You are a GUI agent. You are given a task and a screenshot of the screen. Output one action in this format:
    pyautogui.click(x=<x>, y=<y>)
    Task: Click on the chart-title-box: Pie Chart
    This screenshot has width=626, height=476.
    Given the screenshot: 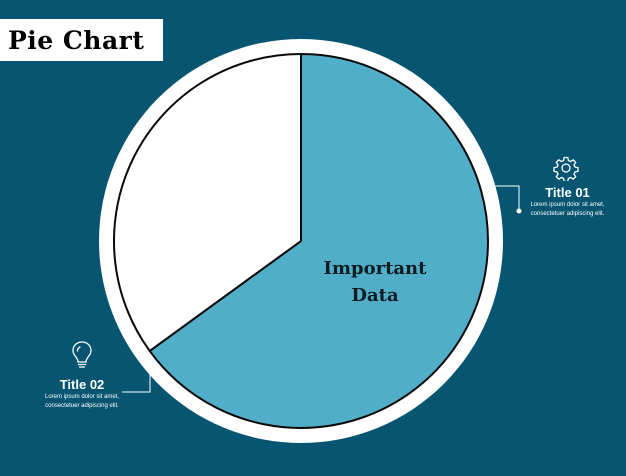 What is the action you would take?
    pyautogui.click(x=81, y=40)
    